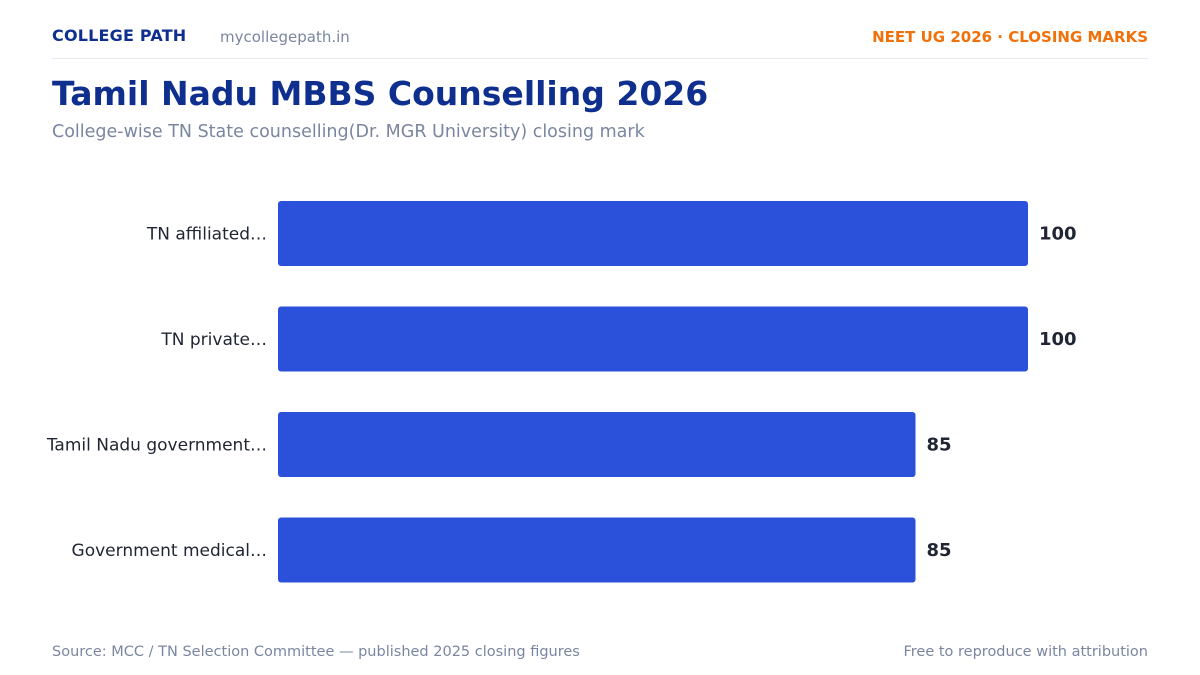 This screenshot has width=1200, height=675. I want to click on header-divider, so click(600, 58).